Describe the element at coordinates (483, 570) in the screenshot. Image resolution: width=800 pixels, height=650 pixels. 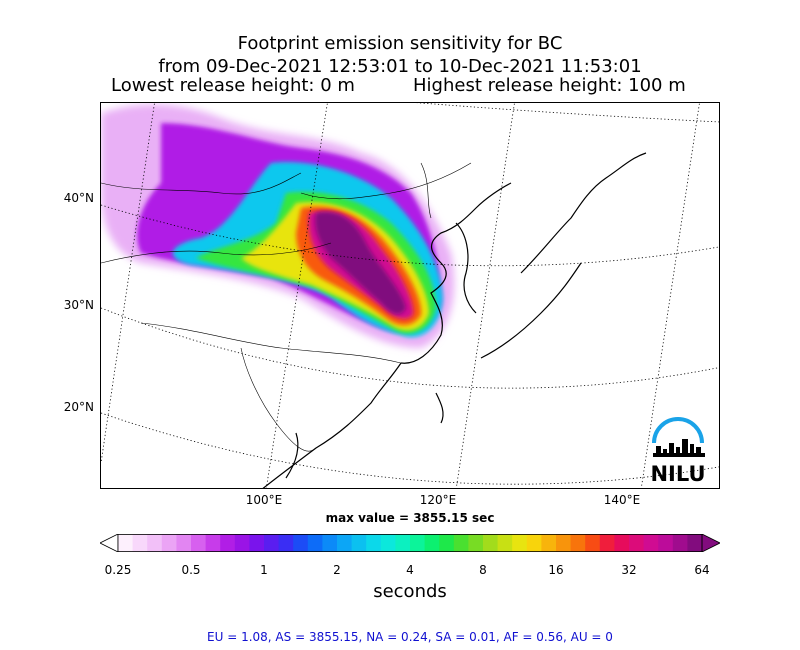
I see `colorbar-tick-label: 8` at that location.